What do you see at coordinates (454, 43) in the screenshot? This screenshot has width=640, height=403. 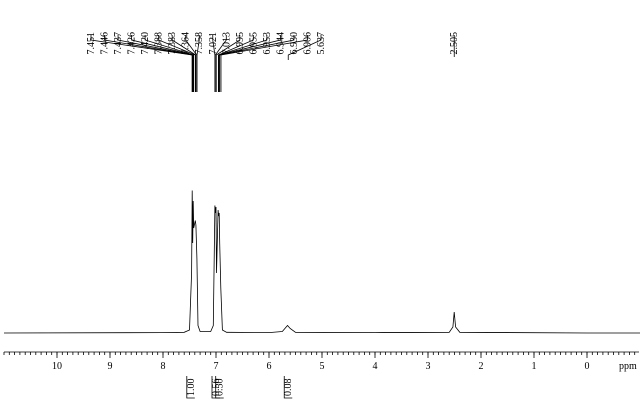 I see `peak-label: 2.505` at bounding box center [454, 43].